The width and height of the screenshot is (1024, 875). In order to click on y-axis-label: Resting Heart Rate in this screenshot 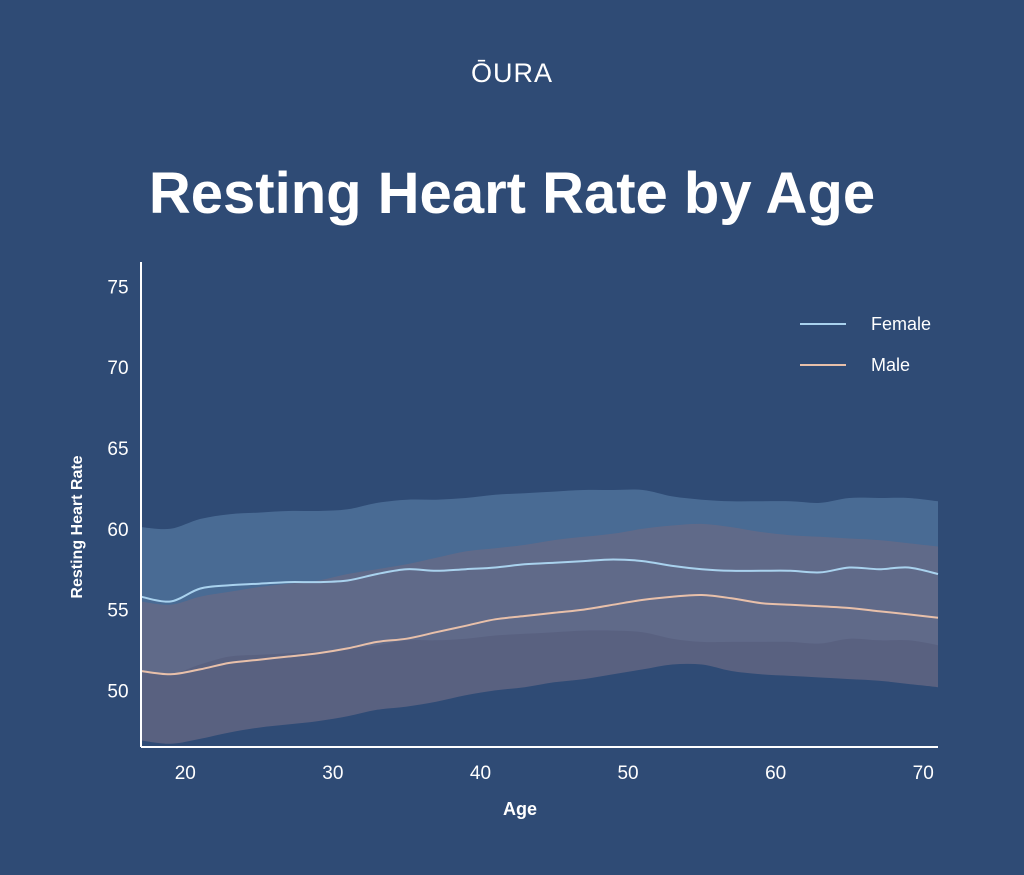, I will do `click(77, 526)`.